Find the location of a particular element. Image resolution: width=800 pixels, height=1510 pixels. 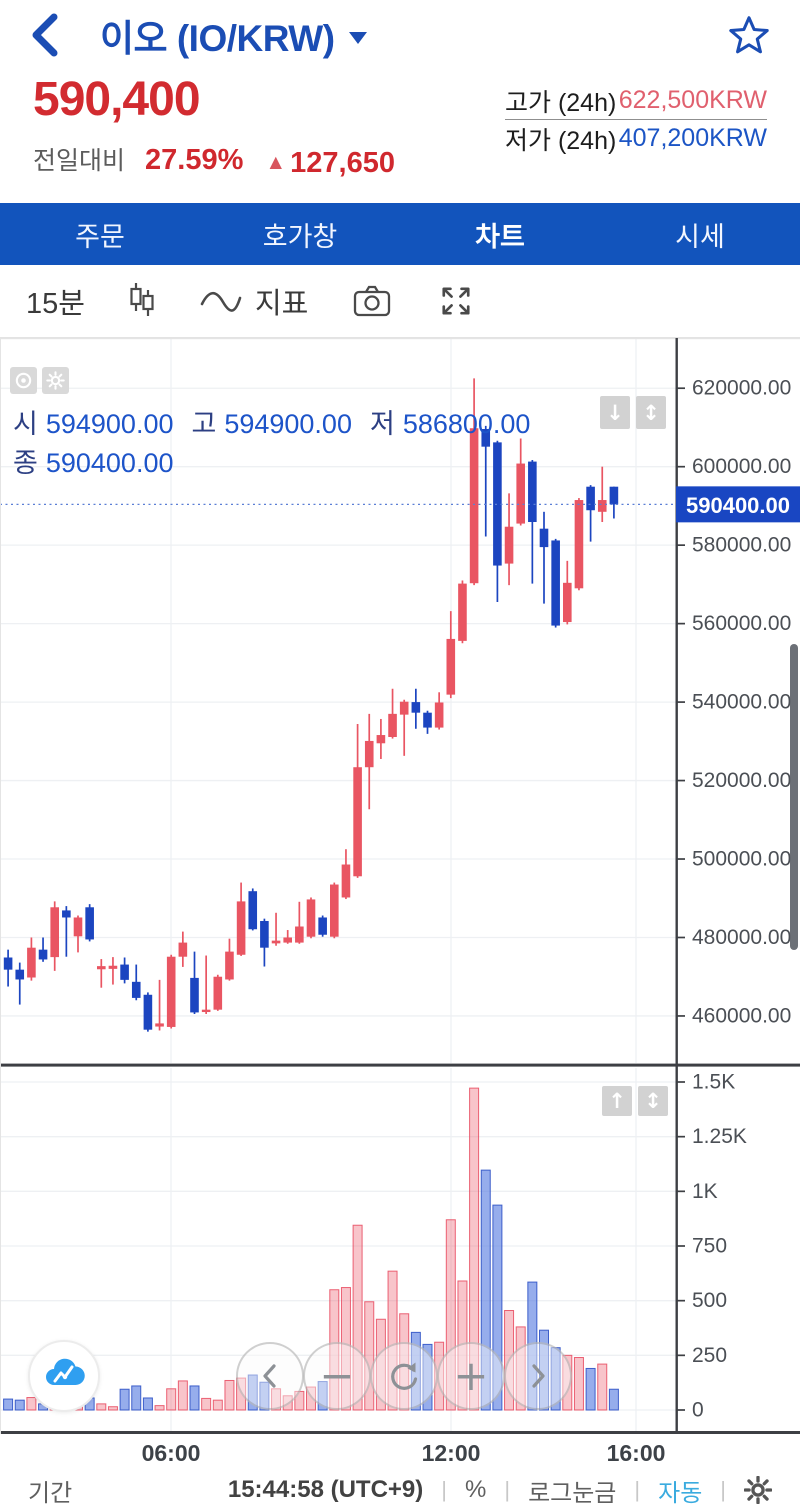

settings-gear-button is located at coordinates (758, 1490).